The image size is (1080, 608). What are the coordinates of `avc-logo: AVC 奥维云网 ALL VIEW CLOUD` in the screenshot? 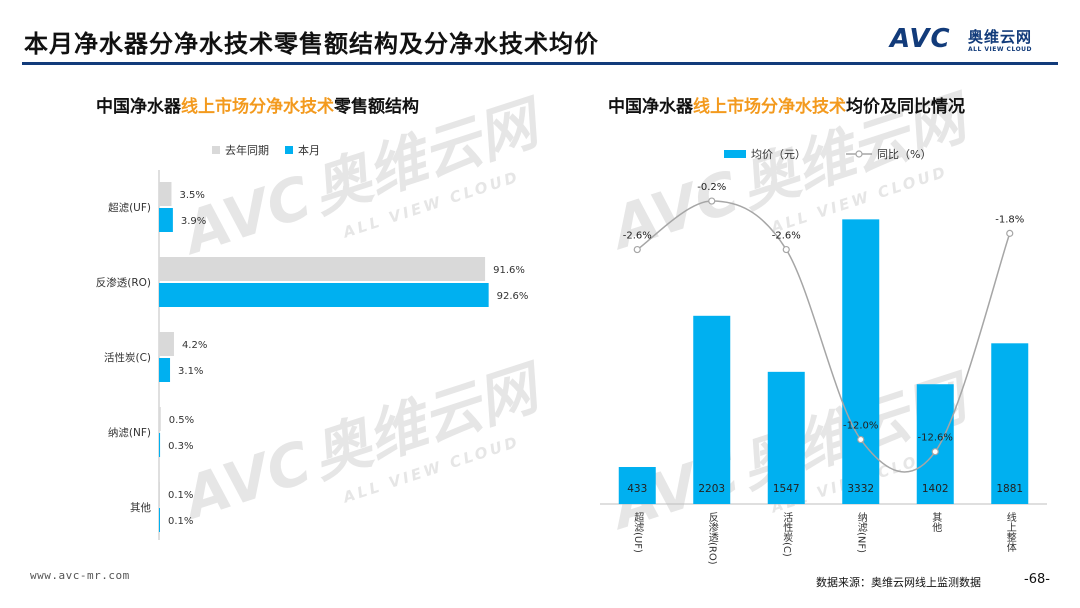 It's located at (973, 40).